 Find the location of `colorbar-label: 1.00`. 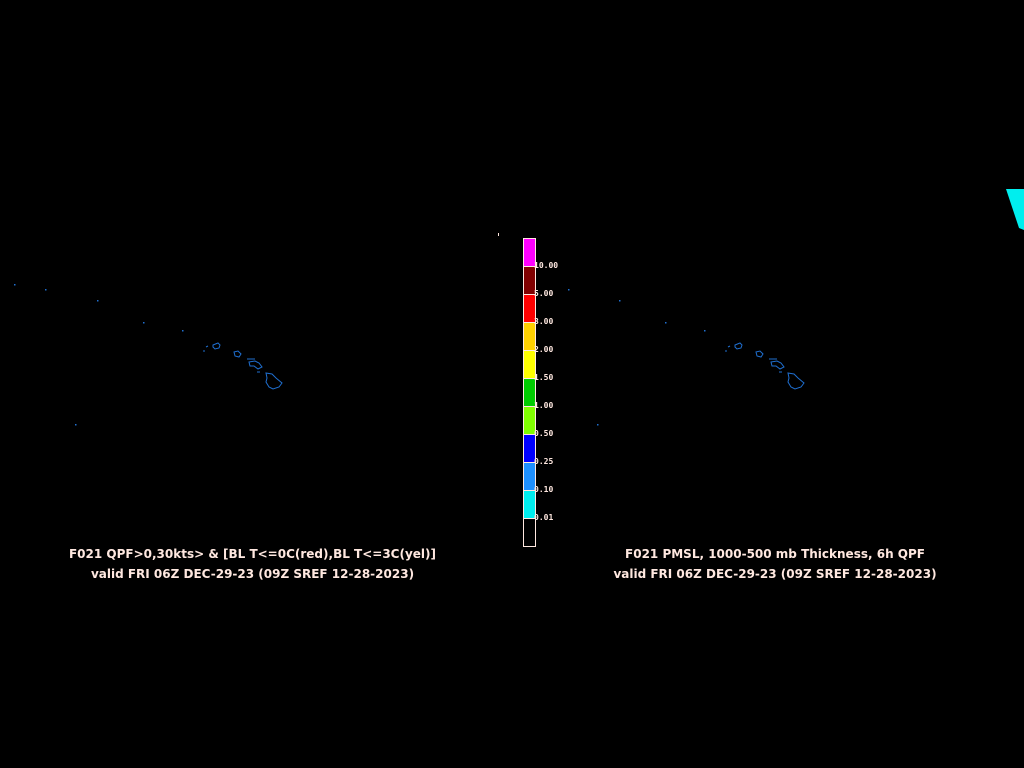

colorbar-label: 1.00 is located at coordinates (544, 405).